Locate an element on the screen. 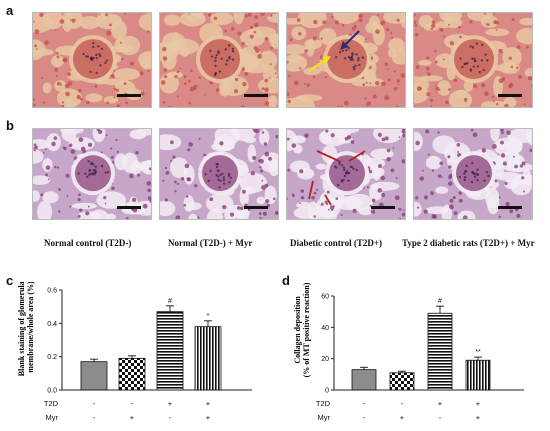 The height and width of the screenshot is (431, 550). y-tick-label: 0.2 is located at coordinates (52, 357).